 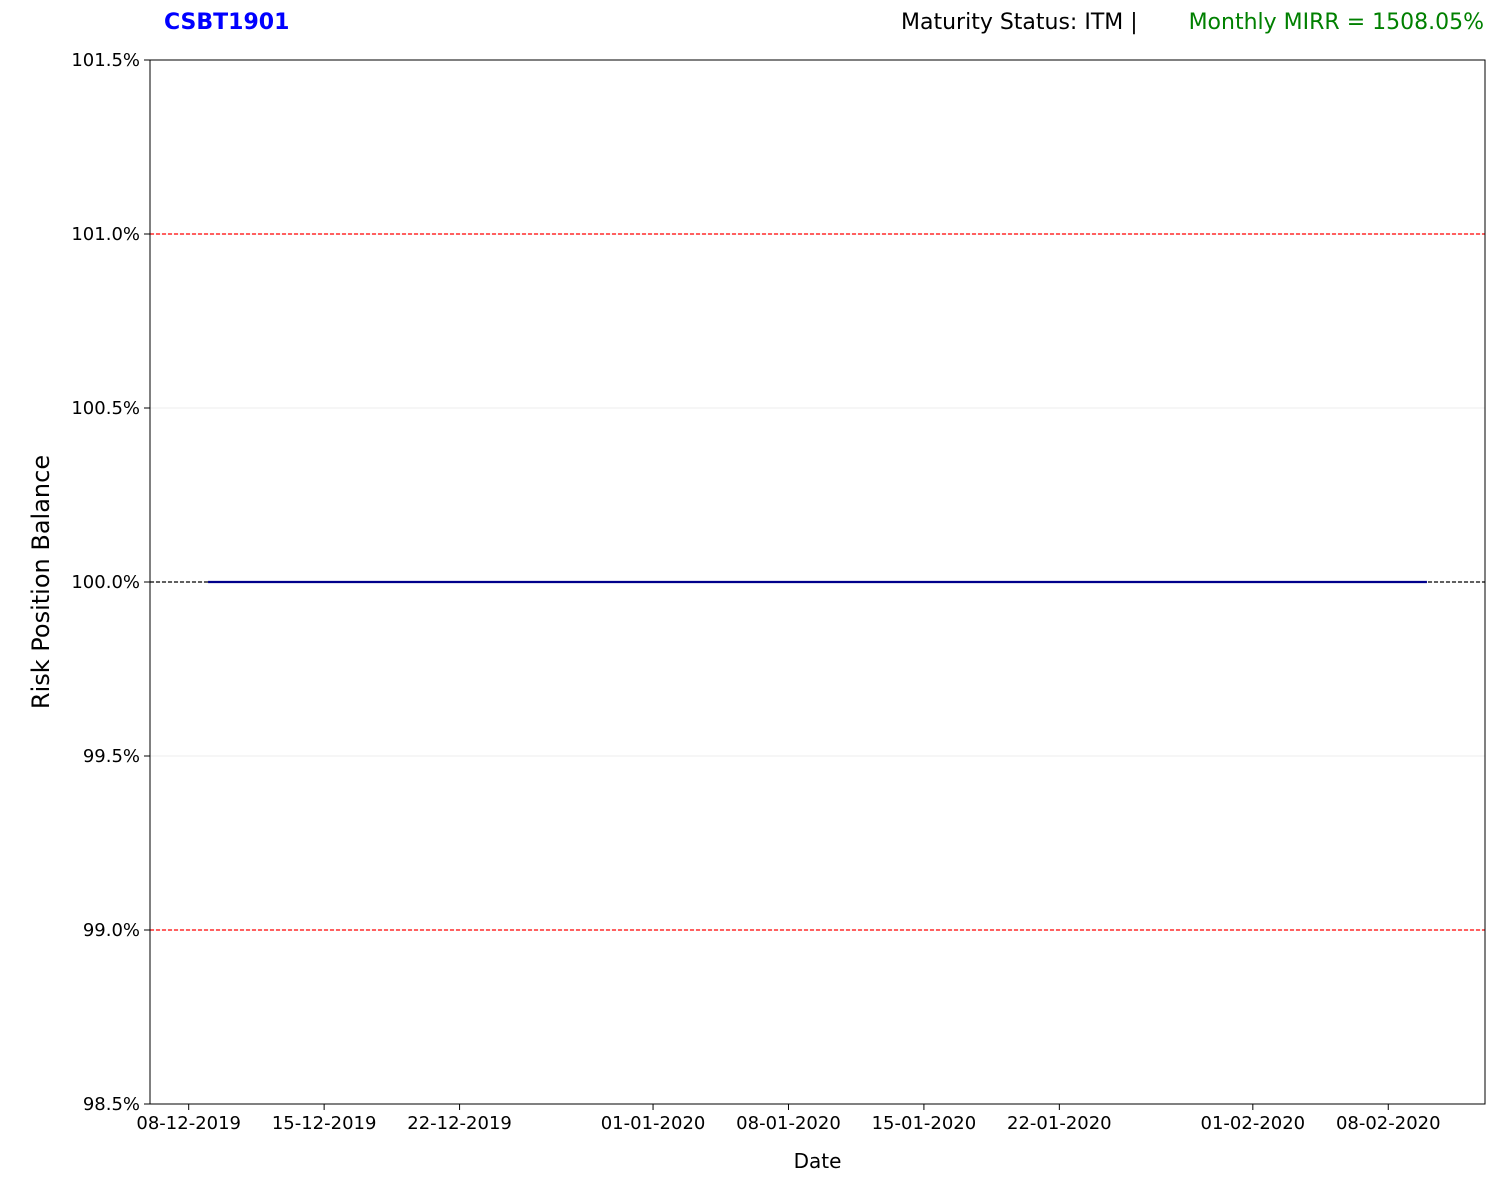 What do you see at coordinates (111, 1104) in the screenshot?
I see `y-tick-label-0: 98.5%` at bounding box center [111, 1104].